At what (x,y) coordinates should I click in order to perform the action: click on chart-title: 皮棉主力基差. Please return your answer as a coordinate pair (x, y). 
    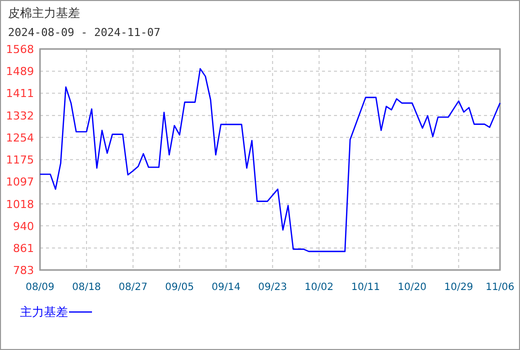
    Looking at the image, I should click on (44, 13).